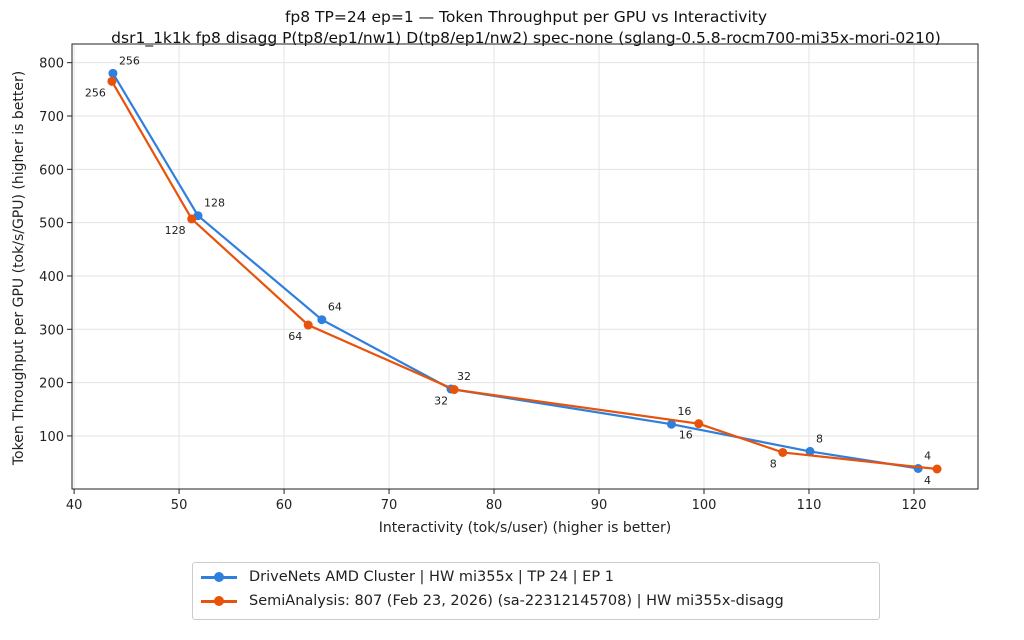 The height and width of the screenshot is (640, 1024). What do you see at coordinates (51, 277) in the screenshot?
I see `y-tick-label: 400` at bounding box center [51, 277].